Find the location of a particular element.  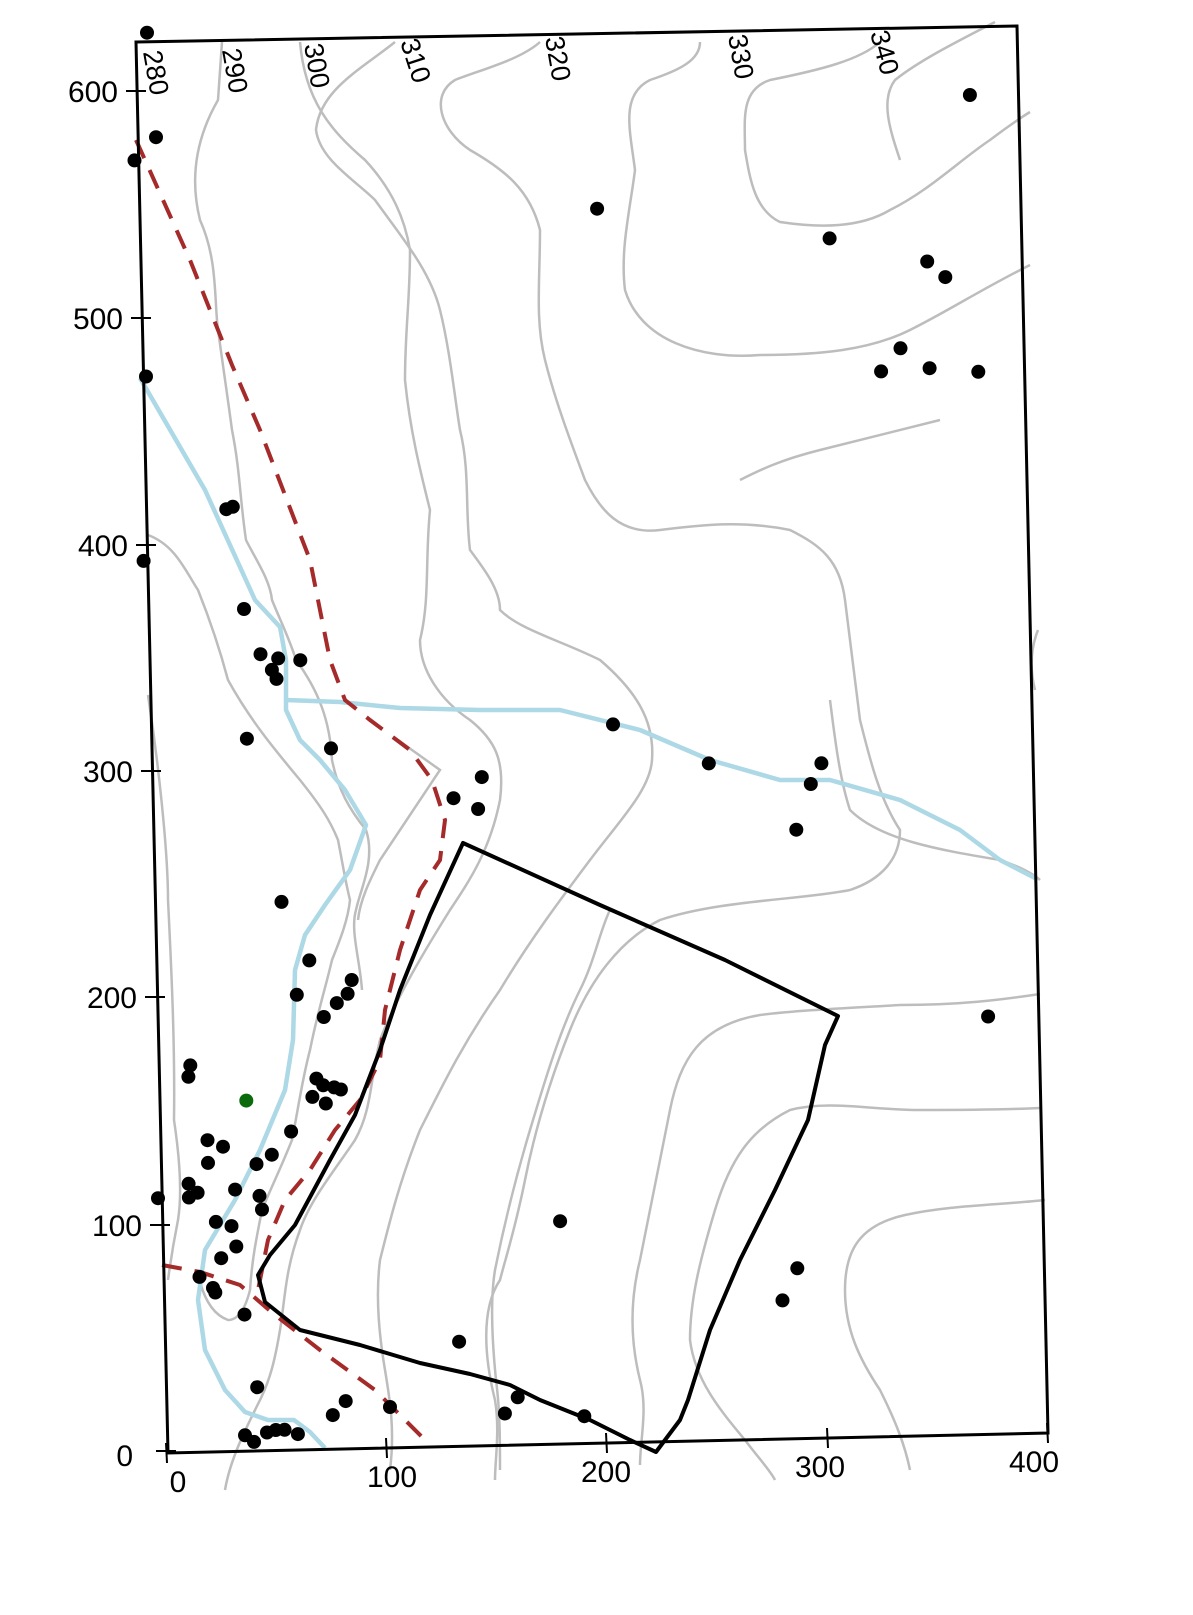

stream-main is located at coordinates (253, 913).